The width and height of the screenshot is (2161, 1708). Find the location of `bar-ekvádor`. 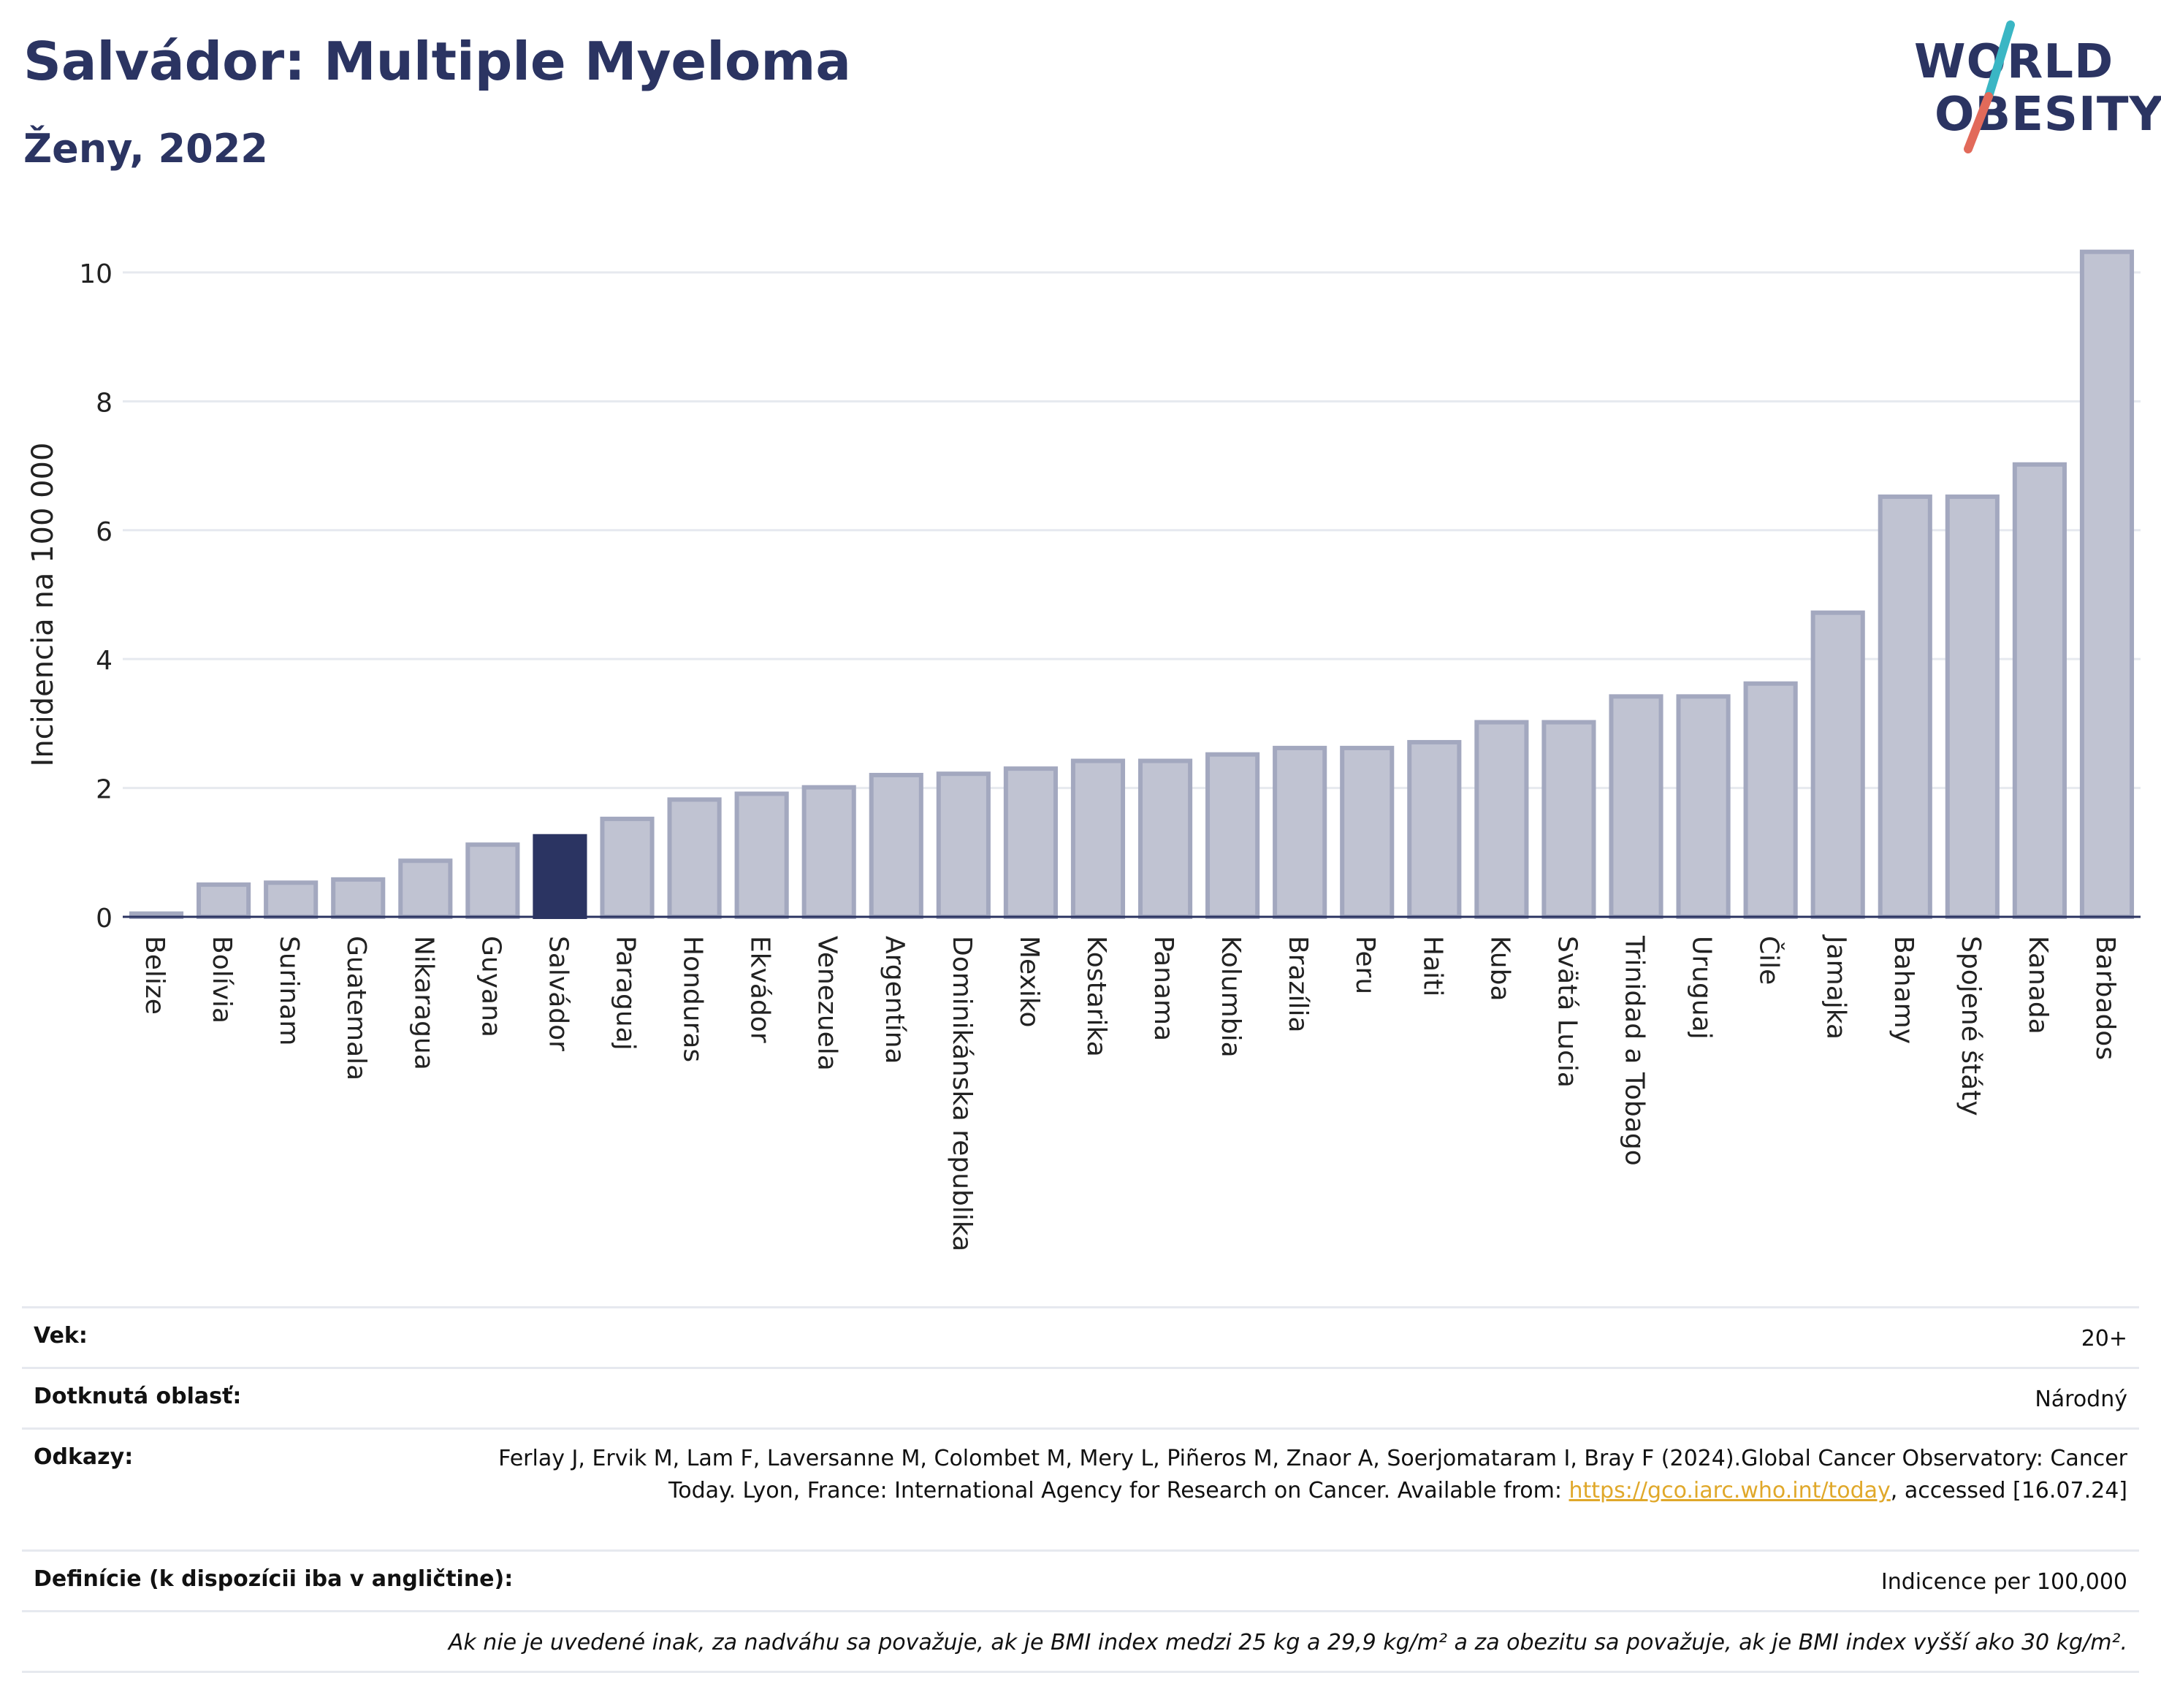

bar-ekvádor is located at coordinates (761, 855).